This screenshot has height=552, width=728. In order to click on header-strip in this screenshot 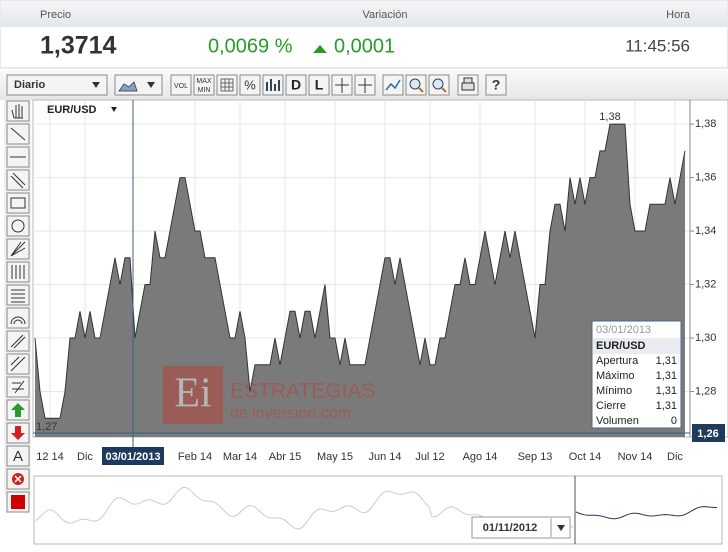, I will do `click(364, 14)`.